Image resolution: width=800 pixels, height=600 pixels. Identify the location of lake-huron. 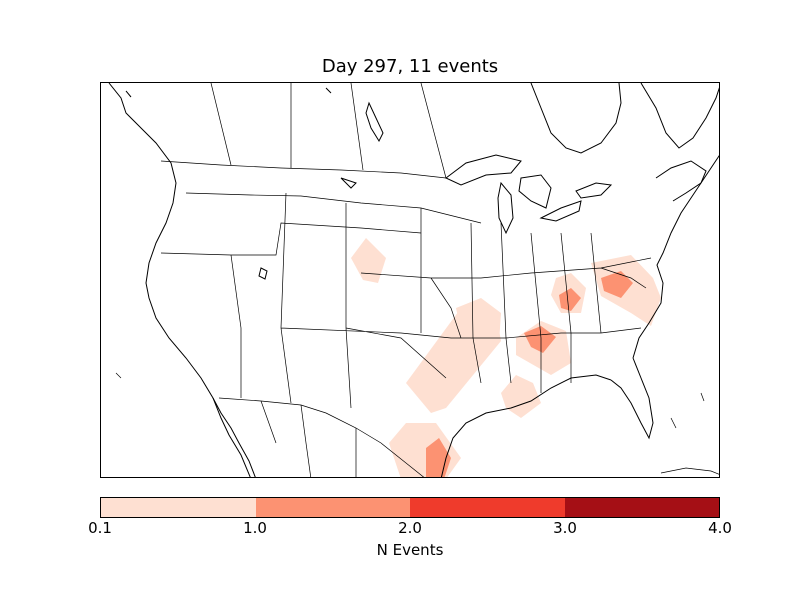
(535, 191).